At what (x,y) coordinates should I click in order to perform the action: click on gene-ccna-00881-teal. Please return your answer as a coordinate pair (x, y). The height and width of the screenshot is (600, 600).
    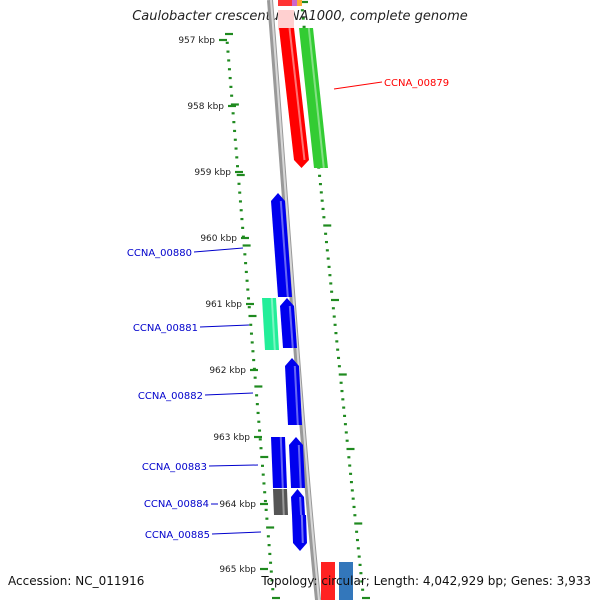
    Looking at the image, I should click on (270, 324).